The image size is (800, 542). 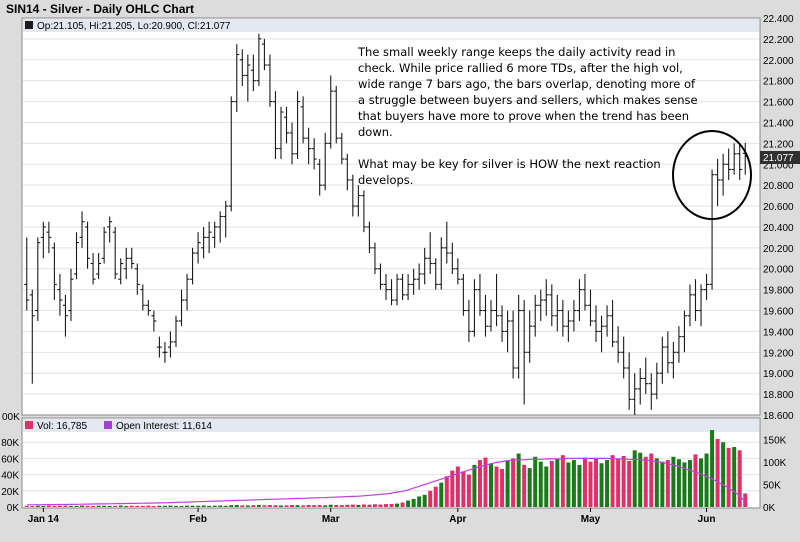 What do you see at coordinates (331, 519) in the screenshot?
I see `x-tick-label: Mar` at bounding box center [331, 519].